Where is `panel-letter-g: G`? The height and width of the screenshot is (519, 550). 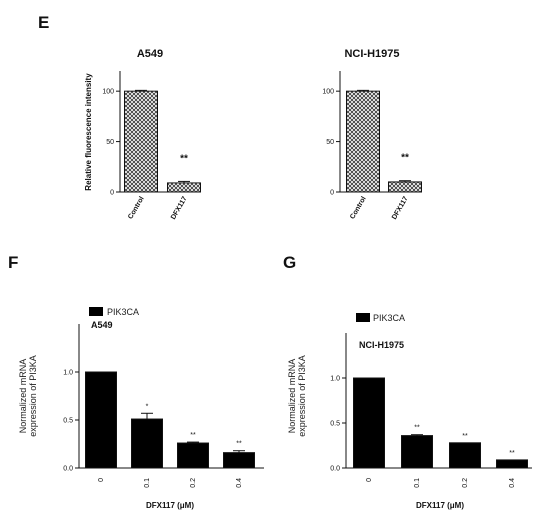
panel-letter-g: G is located at coordinates (289, 262).